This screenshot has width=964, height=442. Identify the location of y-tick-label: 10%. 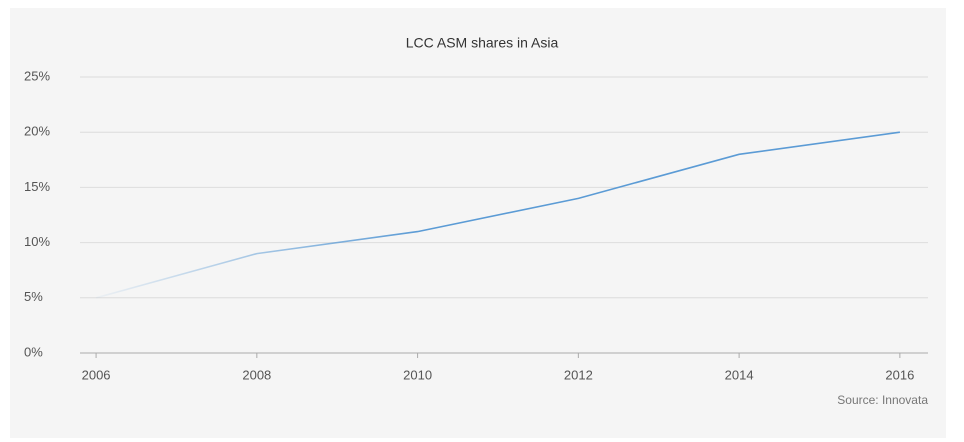
(37, 241).